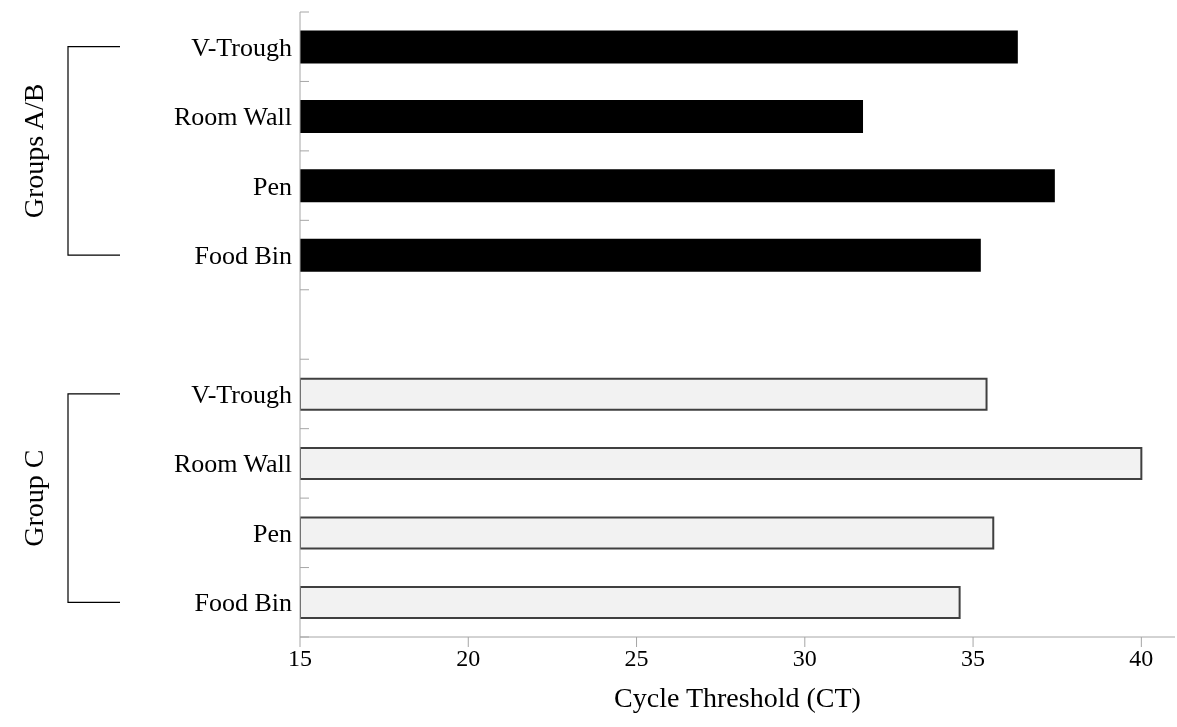 The image size is (1177, 727). I want to click on x-tick-label: 20, so click(468, 658).